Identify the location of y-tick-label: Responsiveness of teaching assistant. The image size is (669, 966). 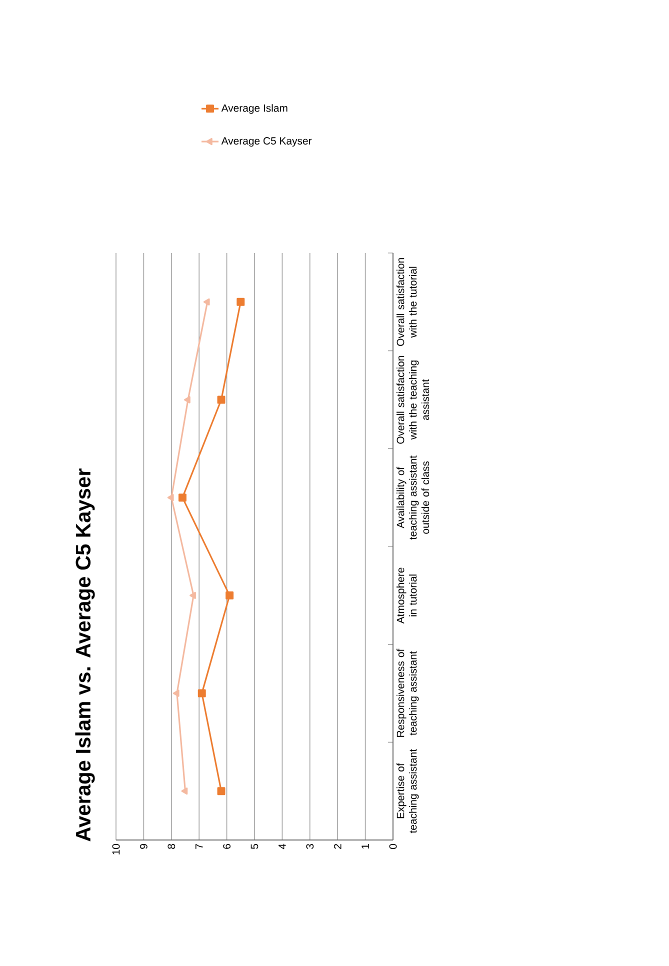
(407, 692).